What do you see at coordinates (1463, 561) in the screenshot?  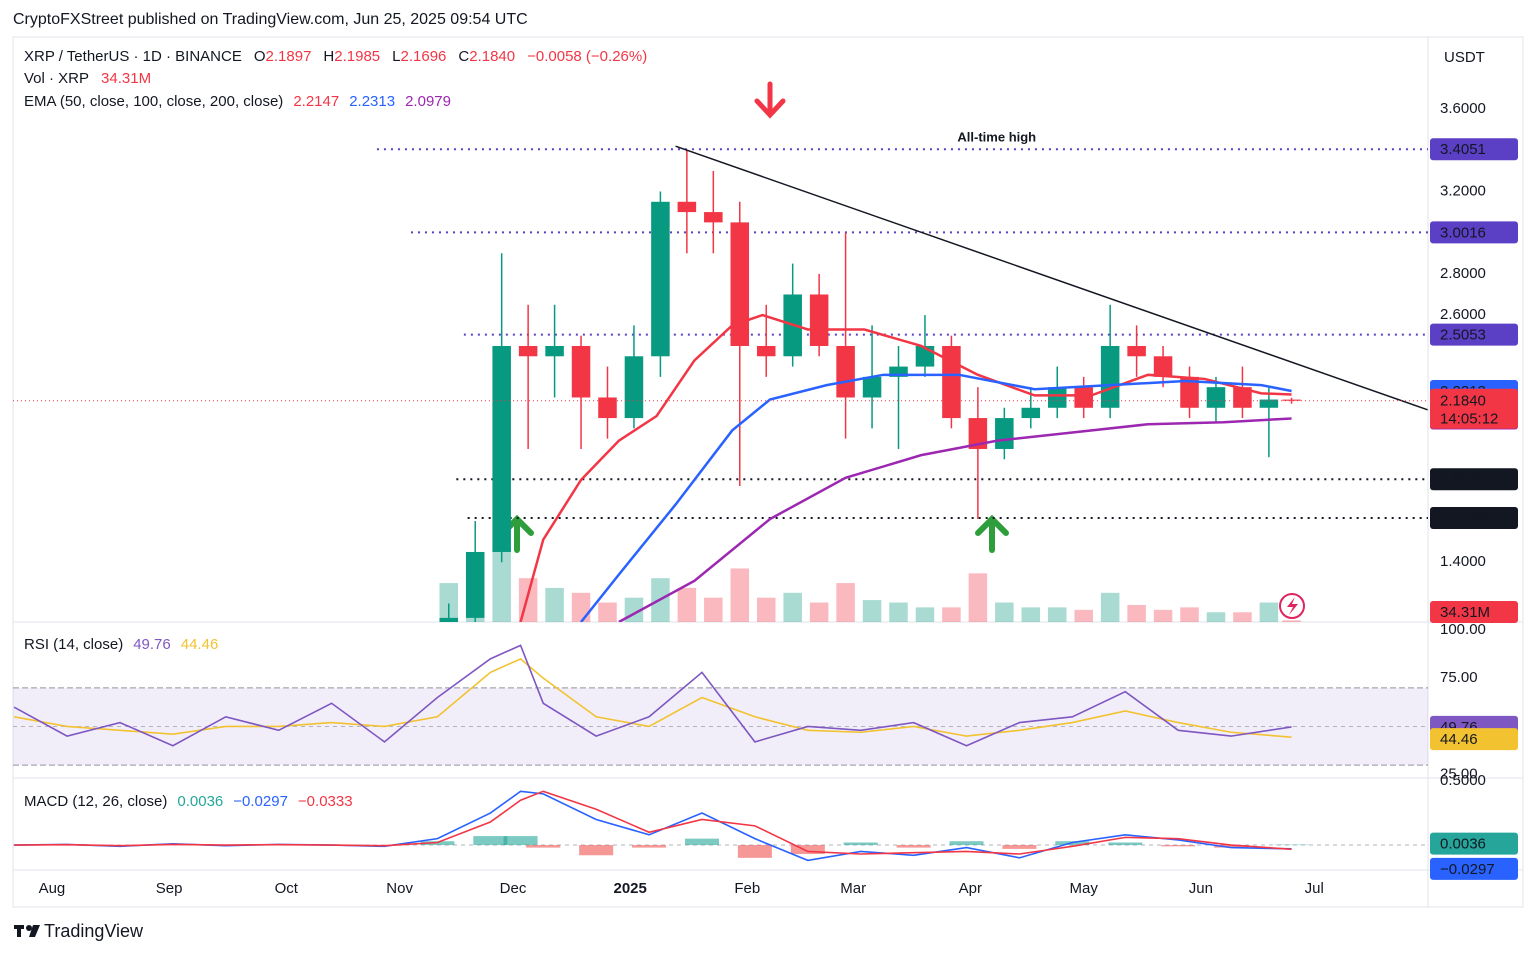 I see `y-tick-label: 1.4000` at bounding box center [1463, 561].